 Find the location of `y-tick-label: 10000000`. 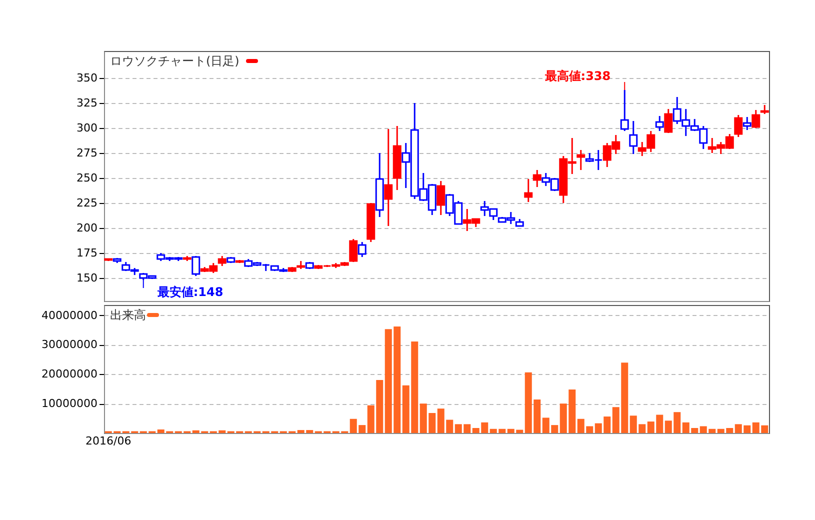

y-tick-label: 10000000 is located at coordinates (70, 403).